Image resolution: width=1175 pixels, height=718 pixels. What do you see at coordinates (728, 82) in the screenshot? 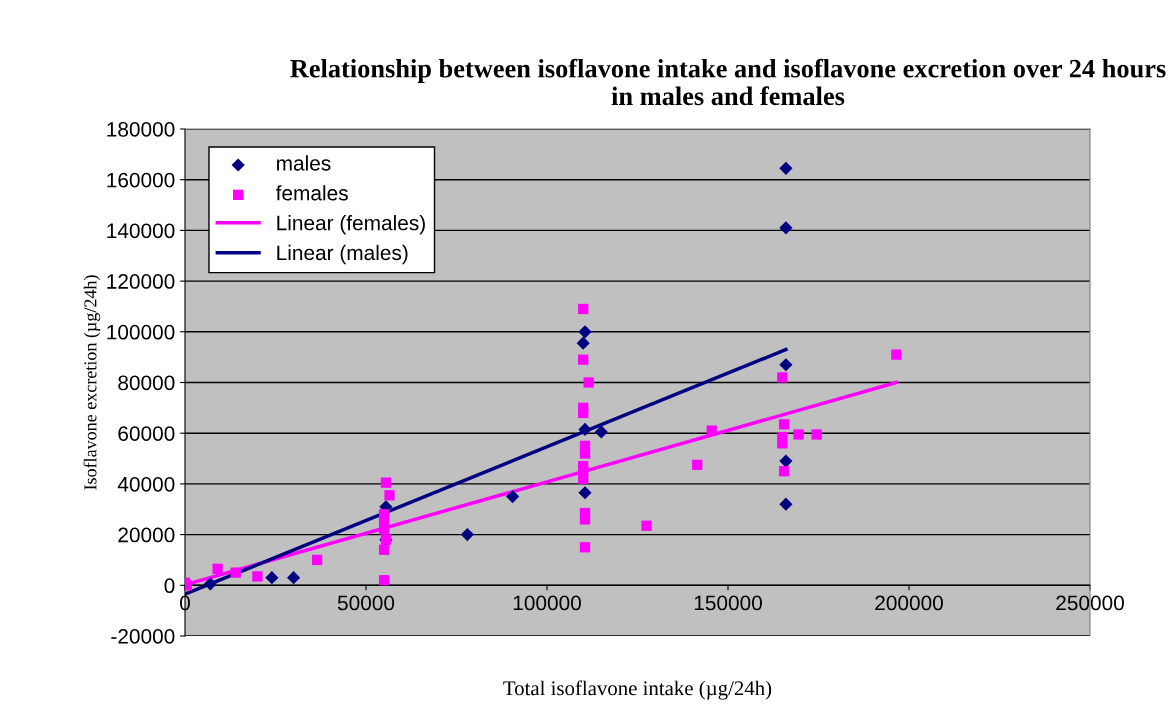
I see `chart-title: Relationship between isoflavone intake and isoflavone excretion over 24 hours in males and females` at bounding box center [728, 82].